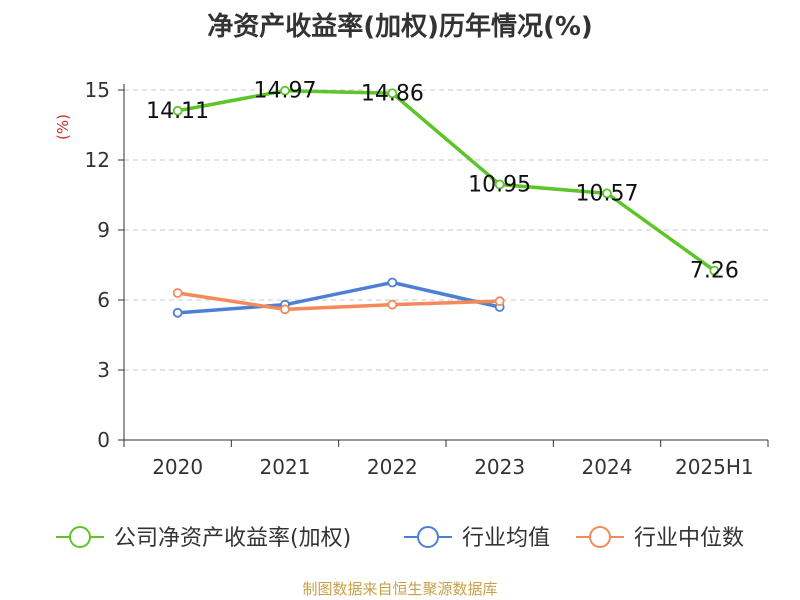 Image resolution: width=800 pixels, height=600 pixels. What do you see at coordinates (177, 467) in the screenshot?
I see `x-tick-label: 2020` at bounding box center [177, 467].